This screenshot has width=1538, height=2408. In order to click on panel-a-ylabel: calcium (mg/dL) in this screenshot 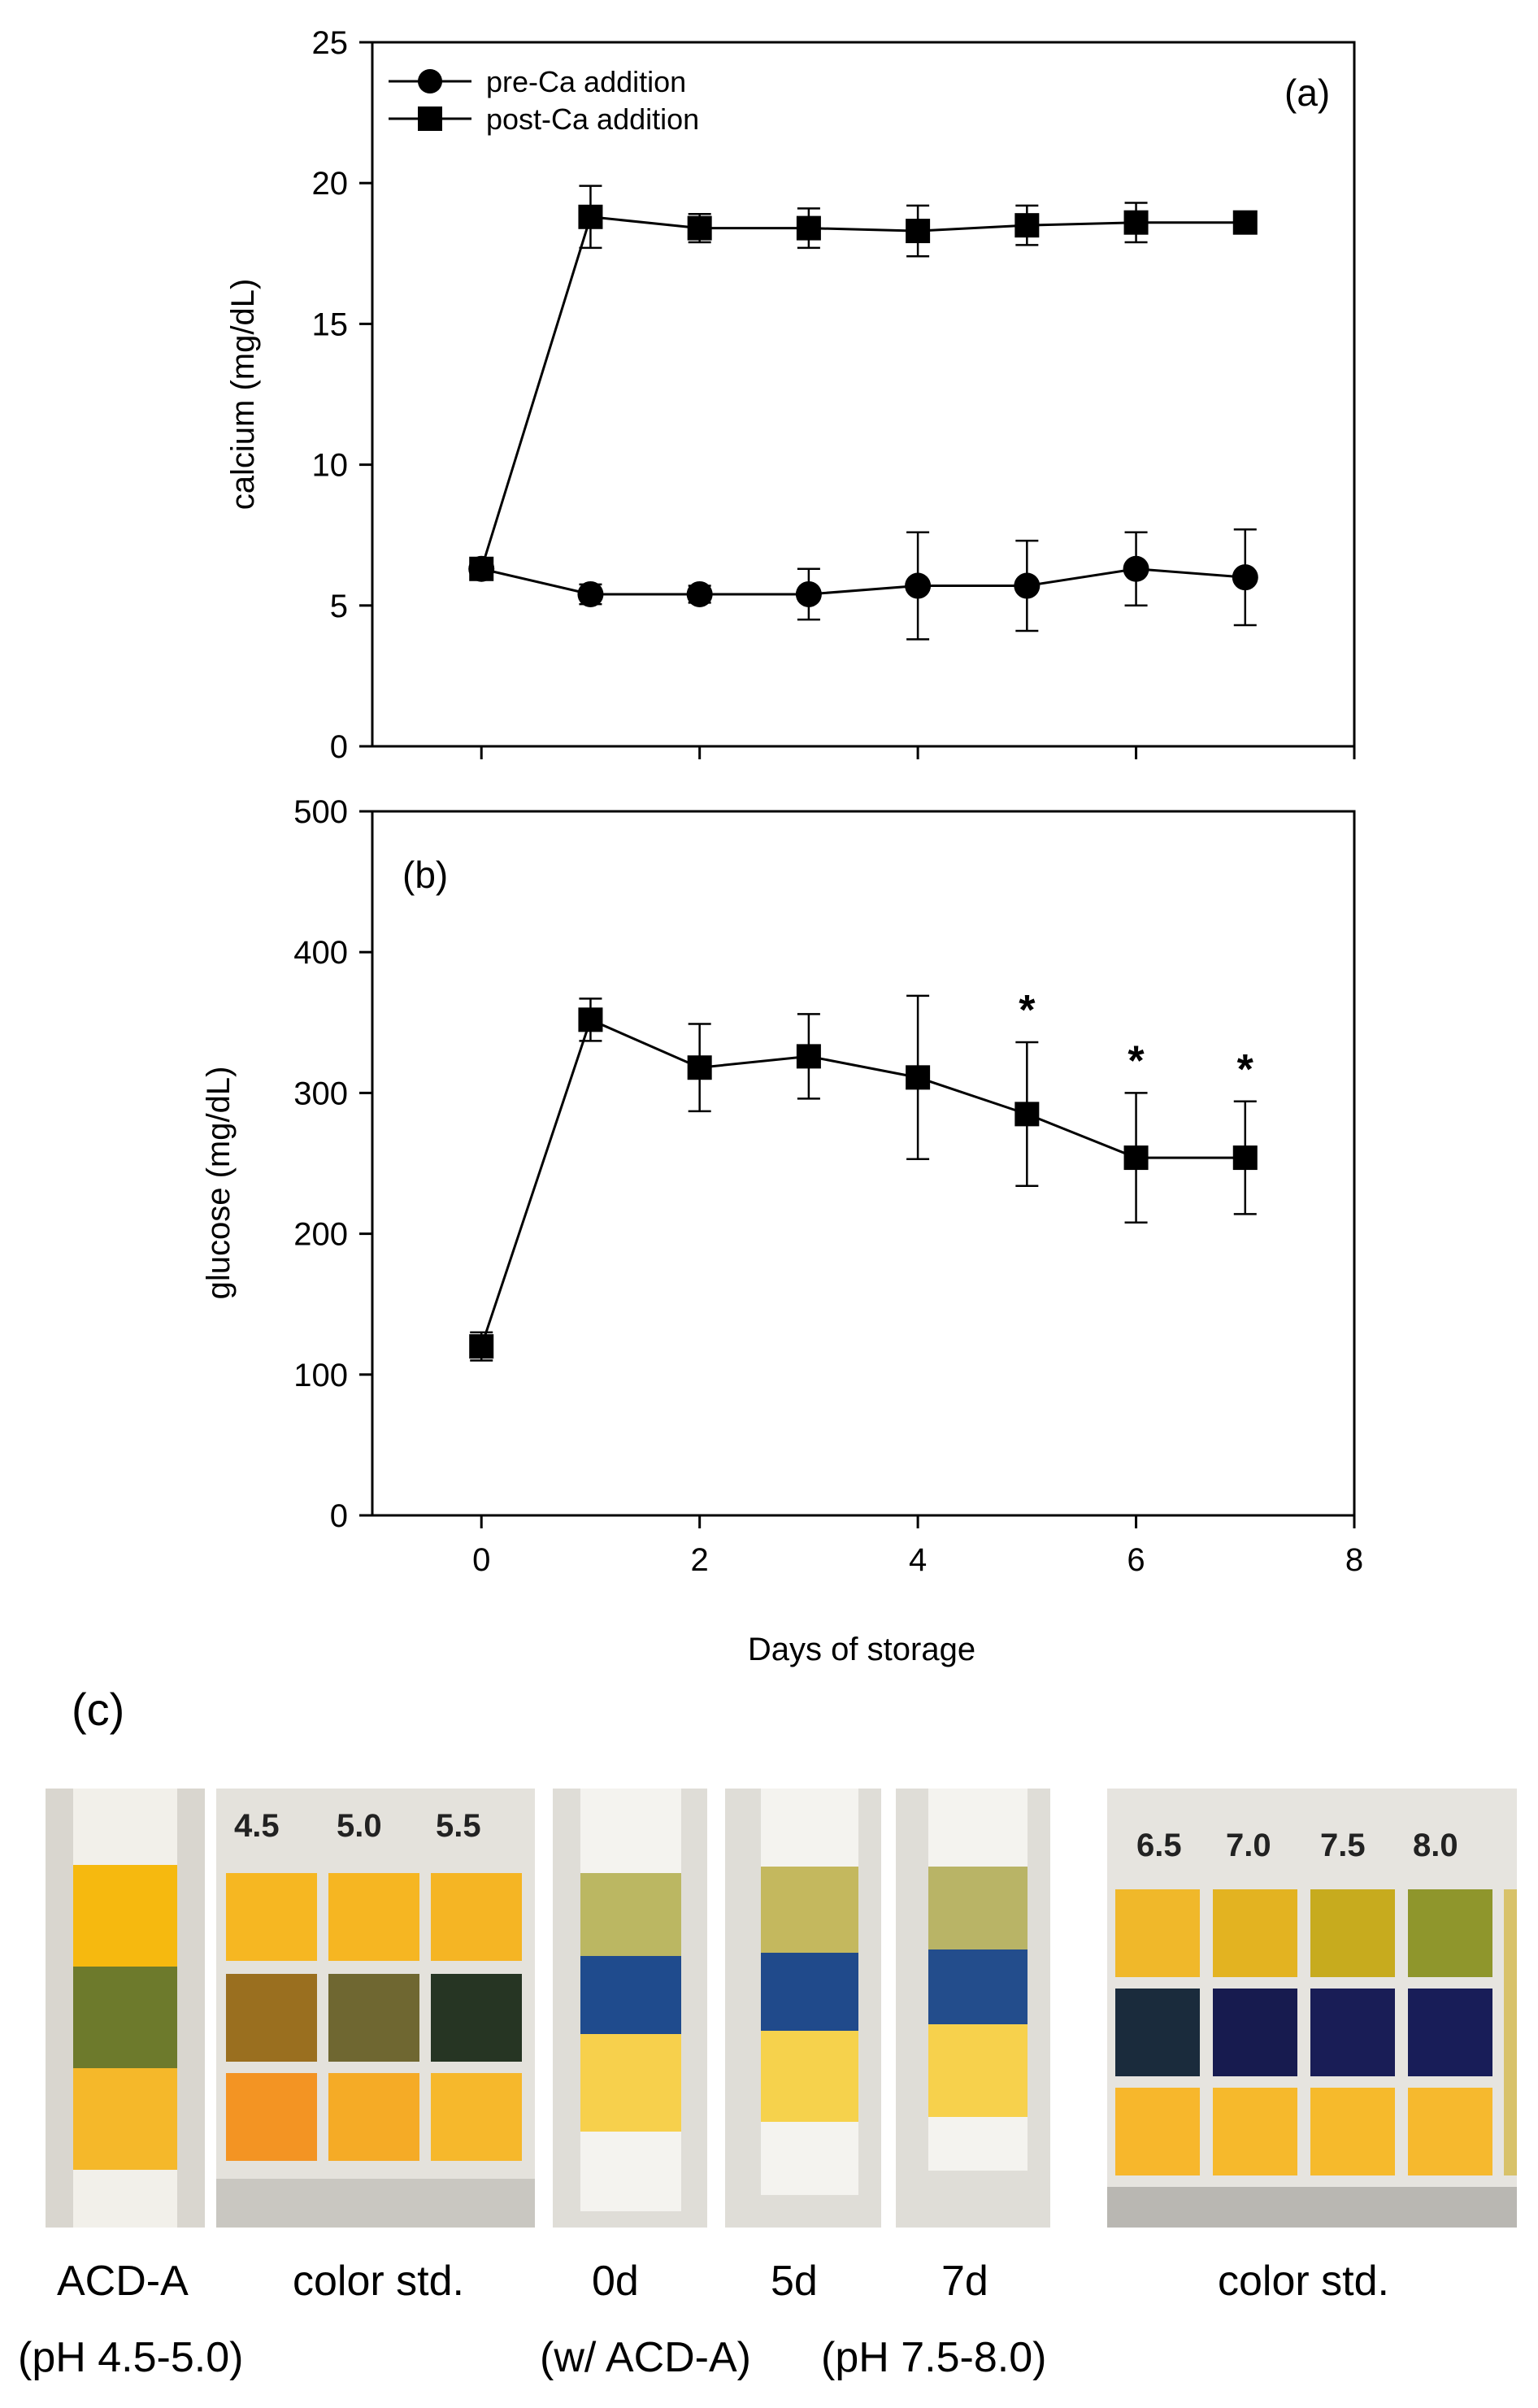, I will do `click(243, 395)`.